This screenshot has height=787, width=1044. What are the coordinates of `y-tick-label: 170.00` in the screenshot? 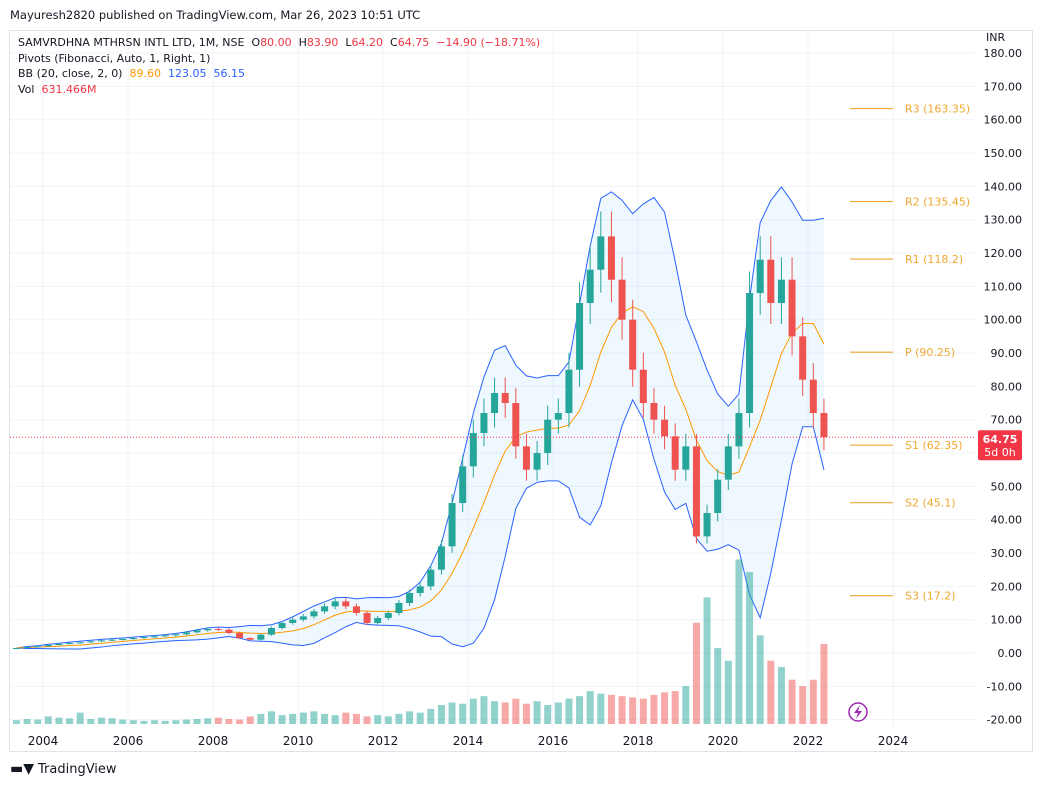 It's located at (1003, 86).